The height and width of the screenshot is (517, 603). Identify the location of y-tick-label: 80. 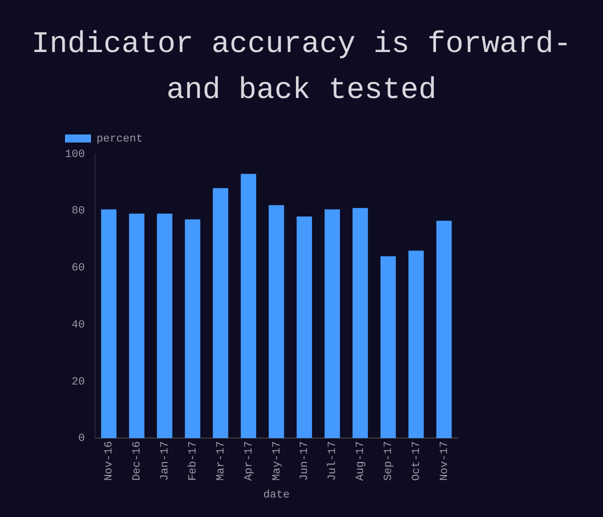
(78, 212).